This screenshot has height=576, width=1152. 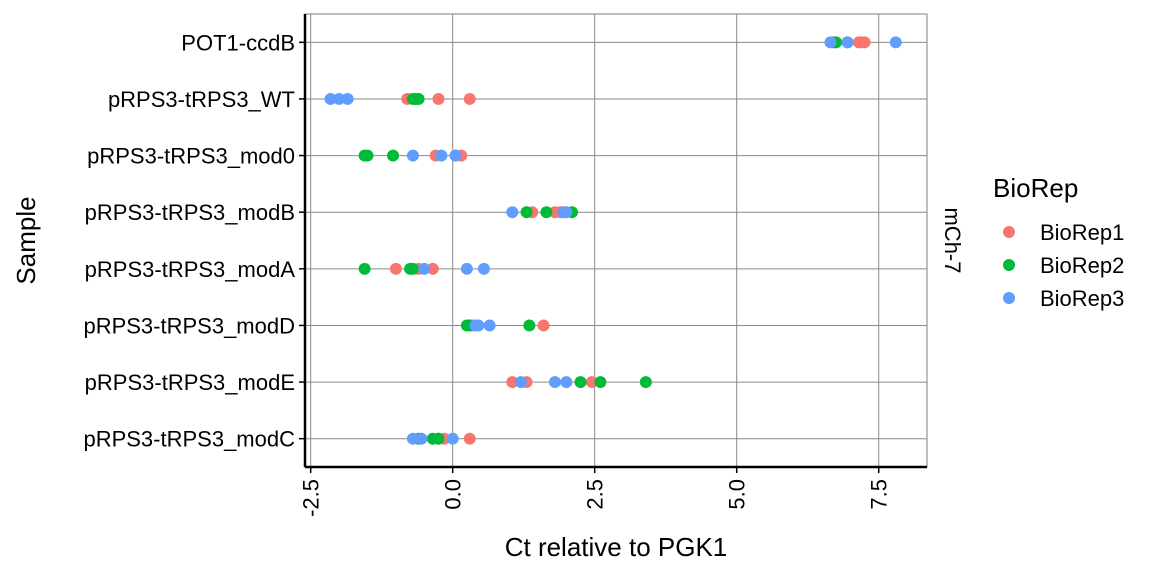 I want to click on legend-items: BioRep1 BioRep2 BioRep3, so click(x=1063, y=265).